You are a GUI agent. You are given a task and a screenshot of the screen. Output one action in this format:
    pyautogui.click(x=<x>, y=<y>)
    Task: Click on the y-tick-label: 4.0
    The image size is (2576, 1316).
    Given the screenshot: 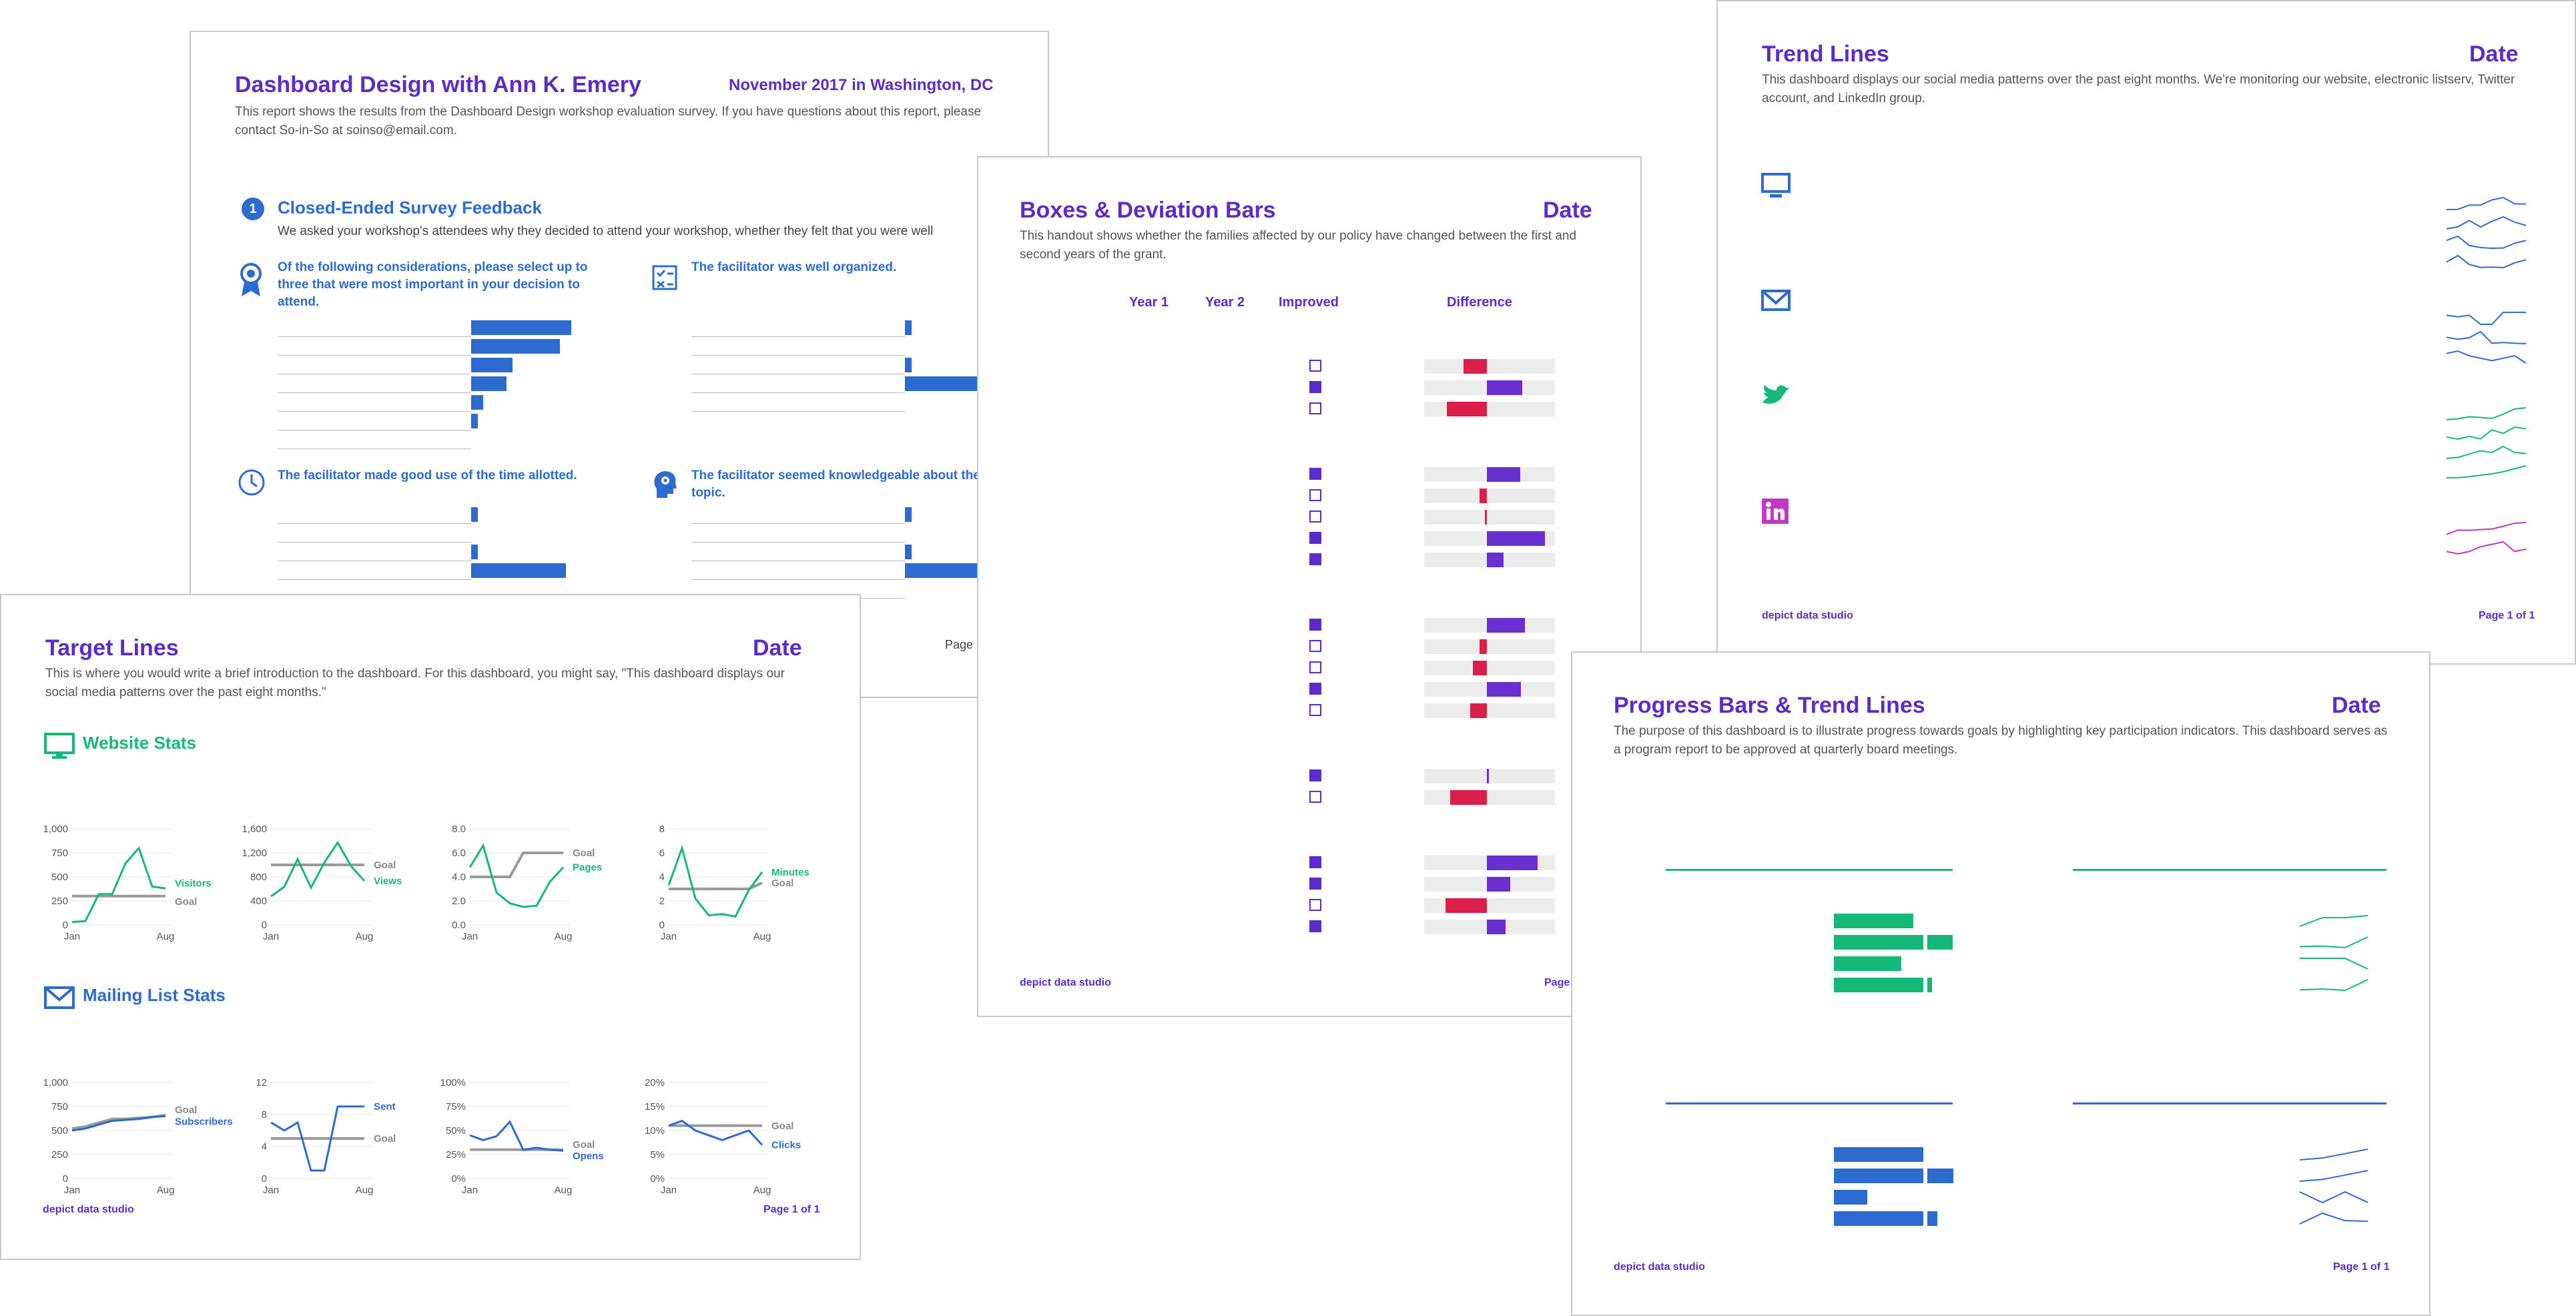 What is the action you would take?
    pyautogui.click(x=459, y=877)
    